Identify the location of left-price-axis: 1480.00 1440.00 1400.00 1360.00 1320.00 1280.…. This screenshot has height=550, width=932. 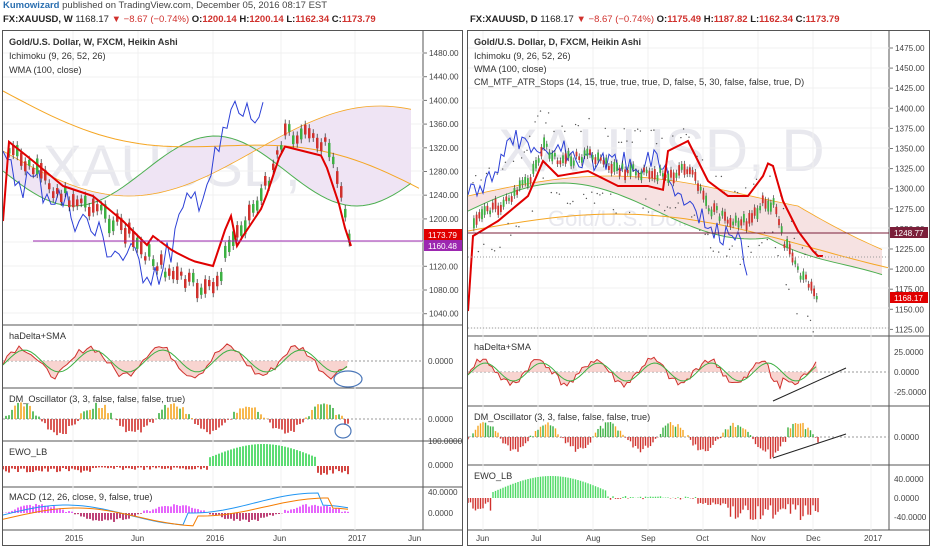
(441, 184).